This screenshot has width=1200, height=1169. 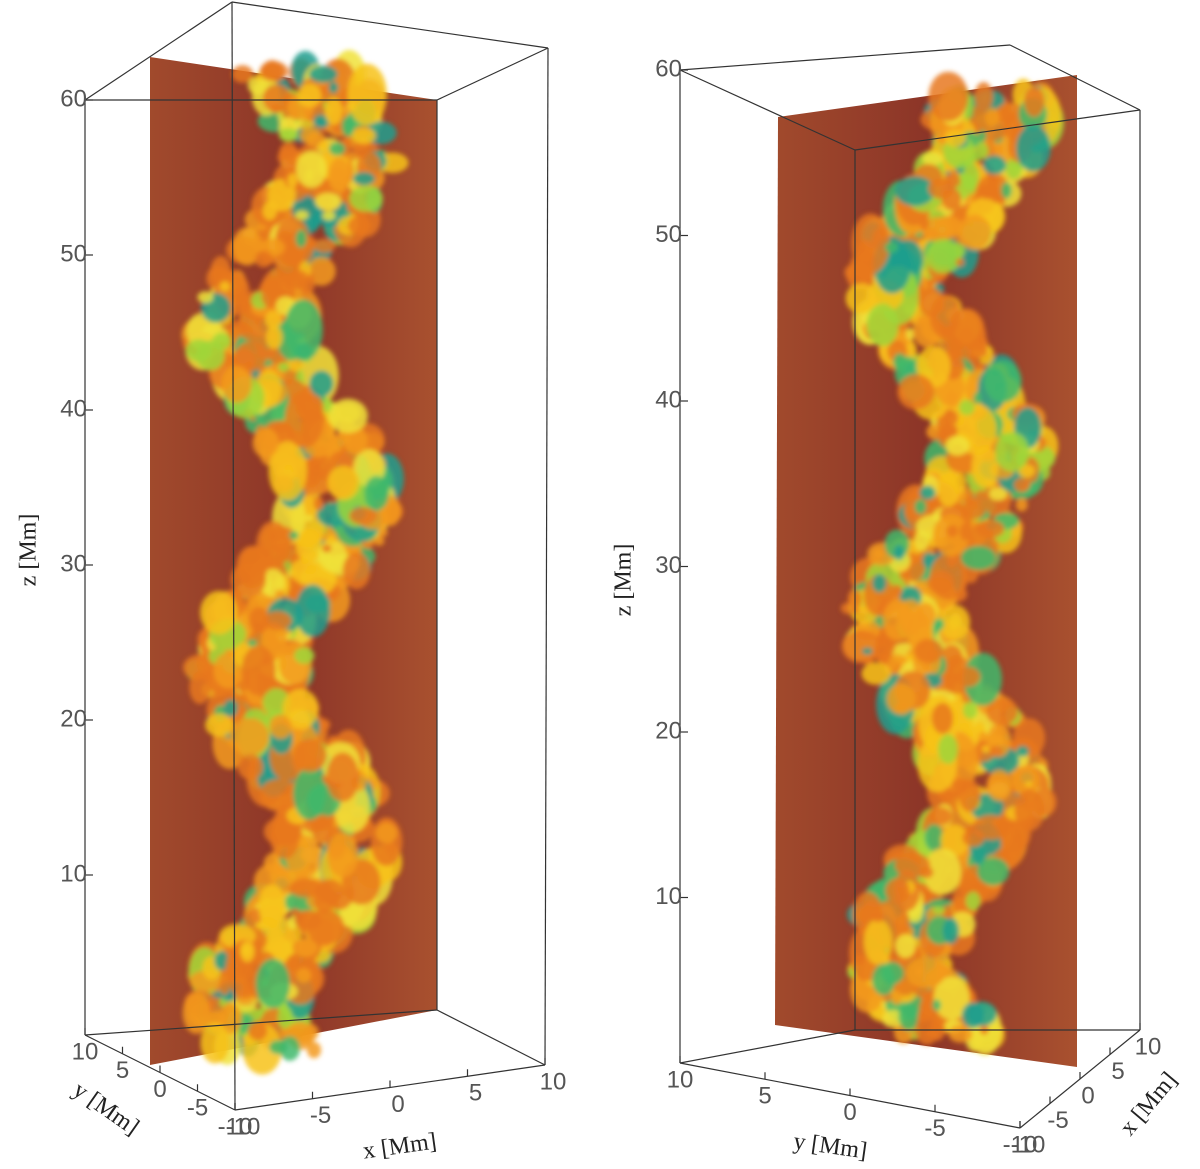 I want to click on z-tick-label: 60, so click(x=73, y=98).